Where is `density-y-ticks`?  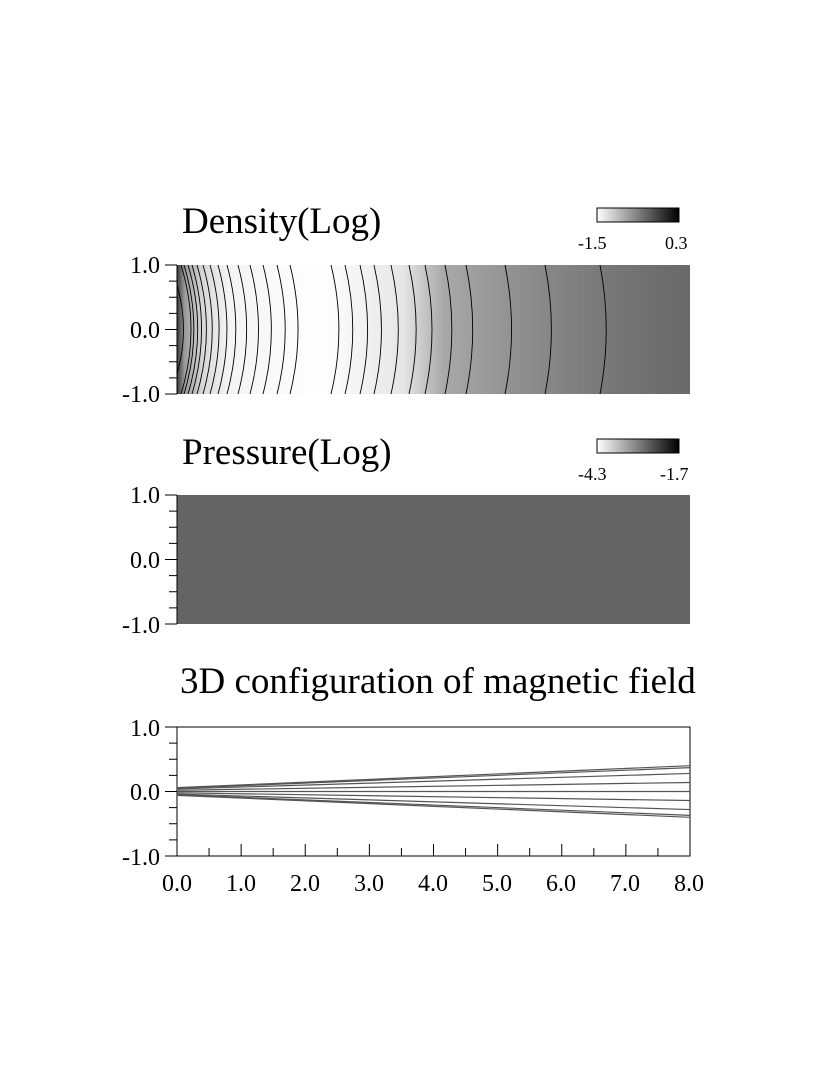
density-y-ticks is located at coordinates (171, 329).